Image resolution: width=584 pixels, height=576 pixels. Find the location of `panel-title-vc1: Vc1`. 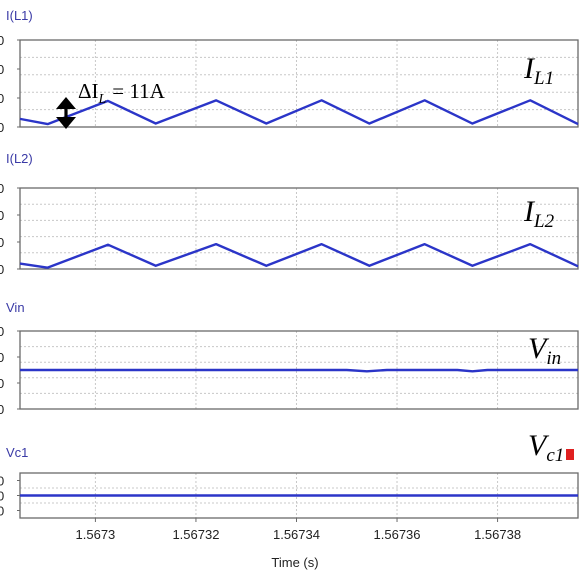

panel-title-vc1: Vc1 is located at coordinates (17, 452).